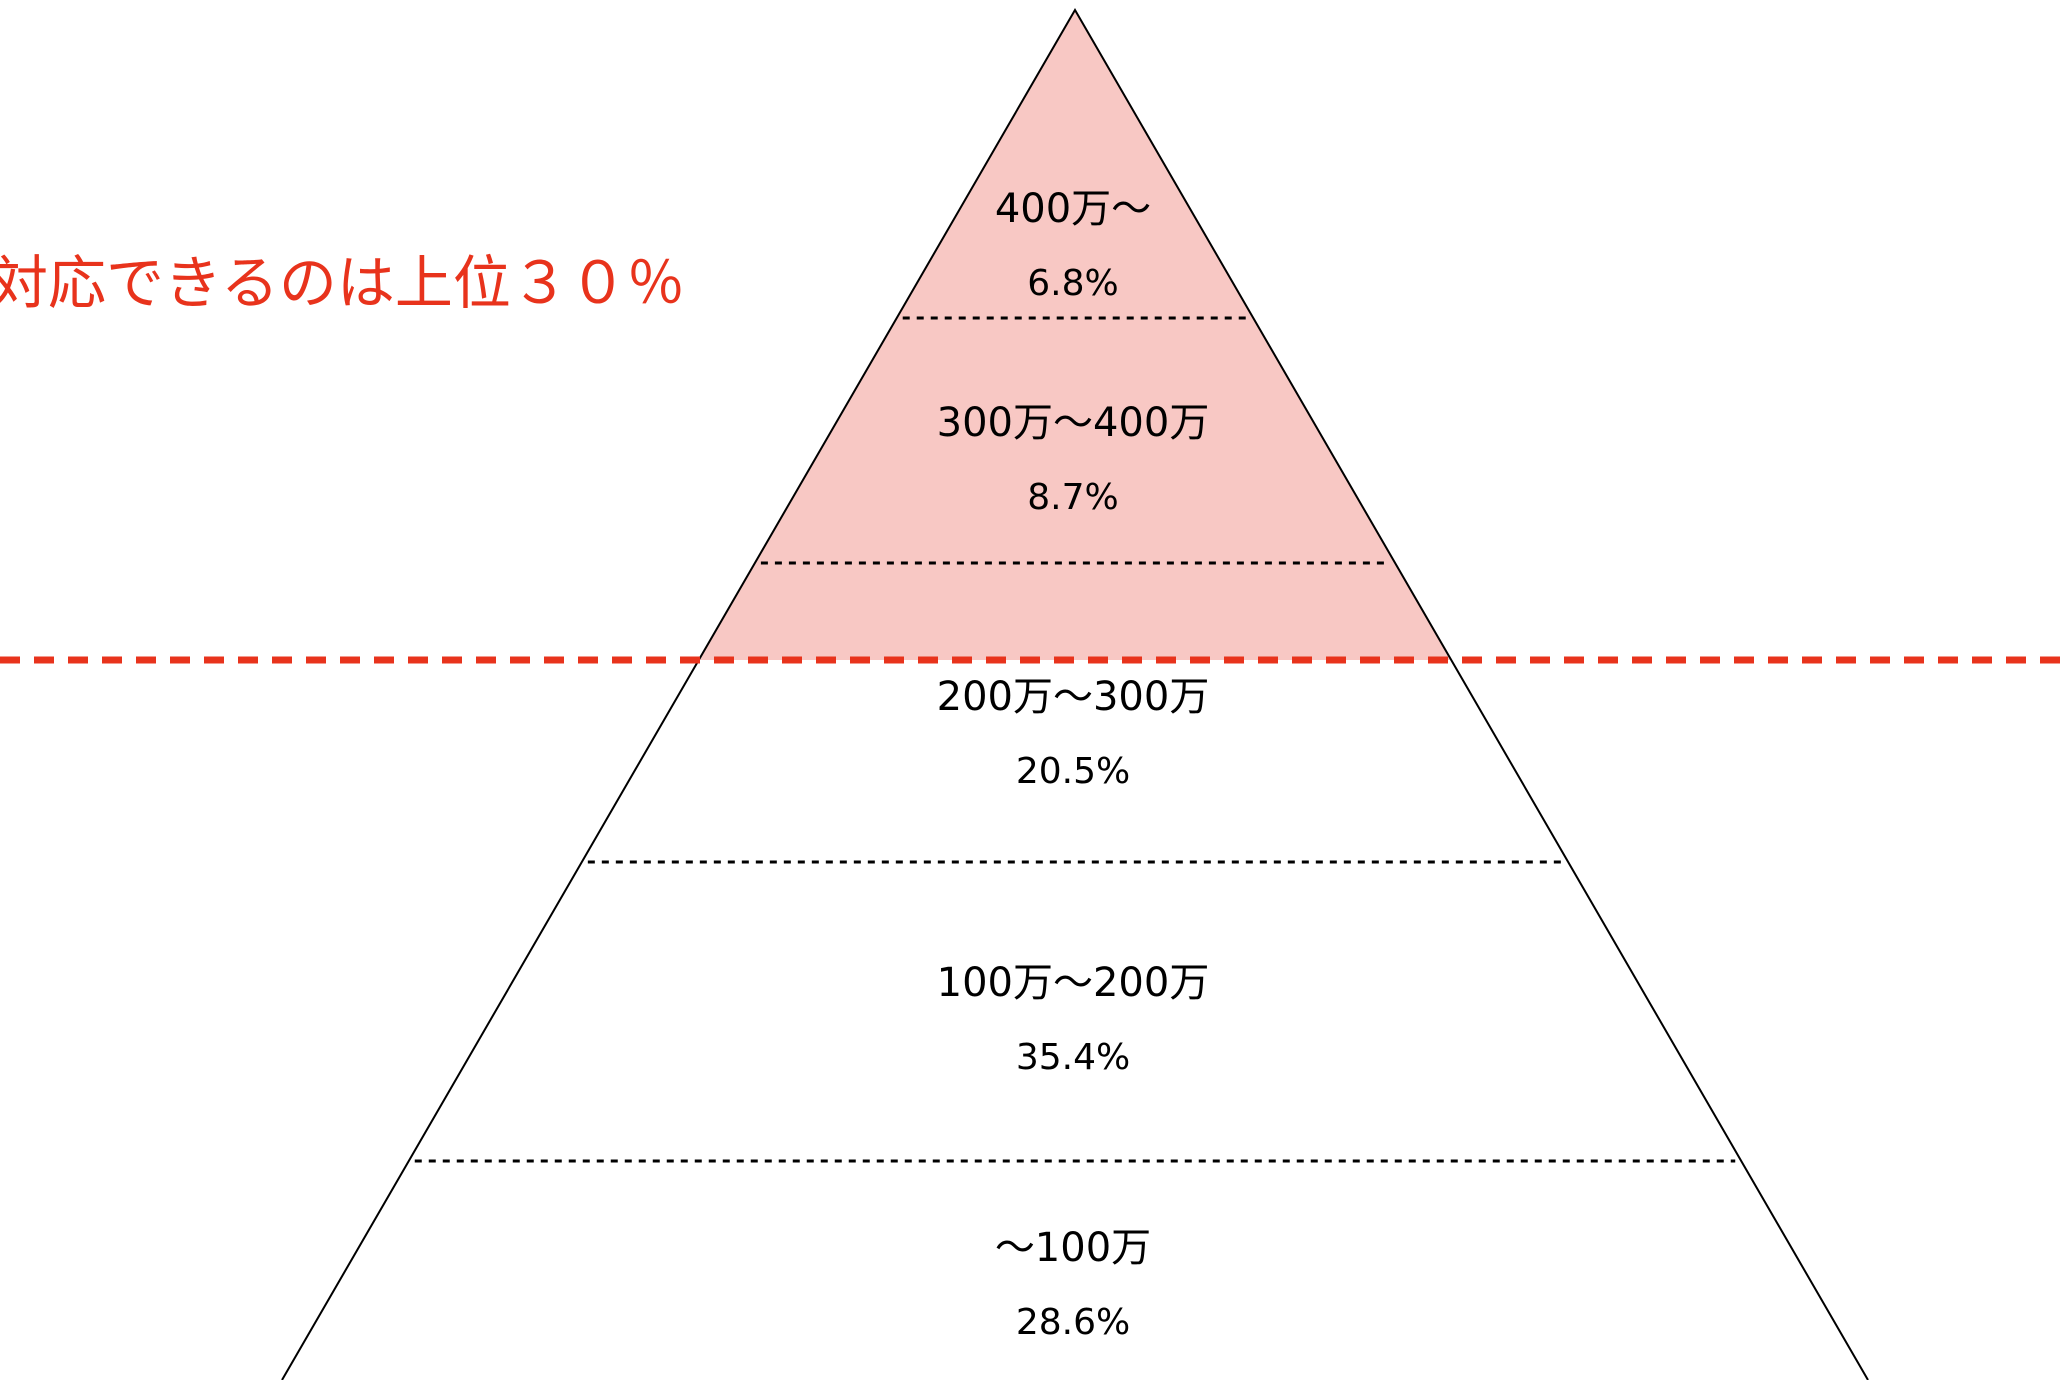 This screenshot has width=2072, height=1380. Describe the element at coordinates (1073, 1322) in the screenshot. I see `tier-share-label: 28.6%` at that location.